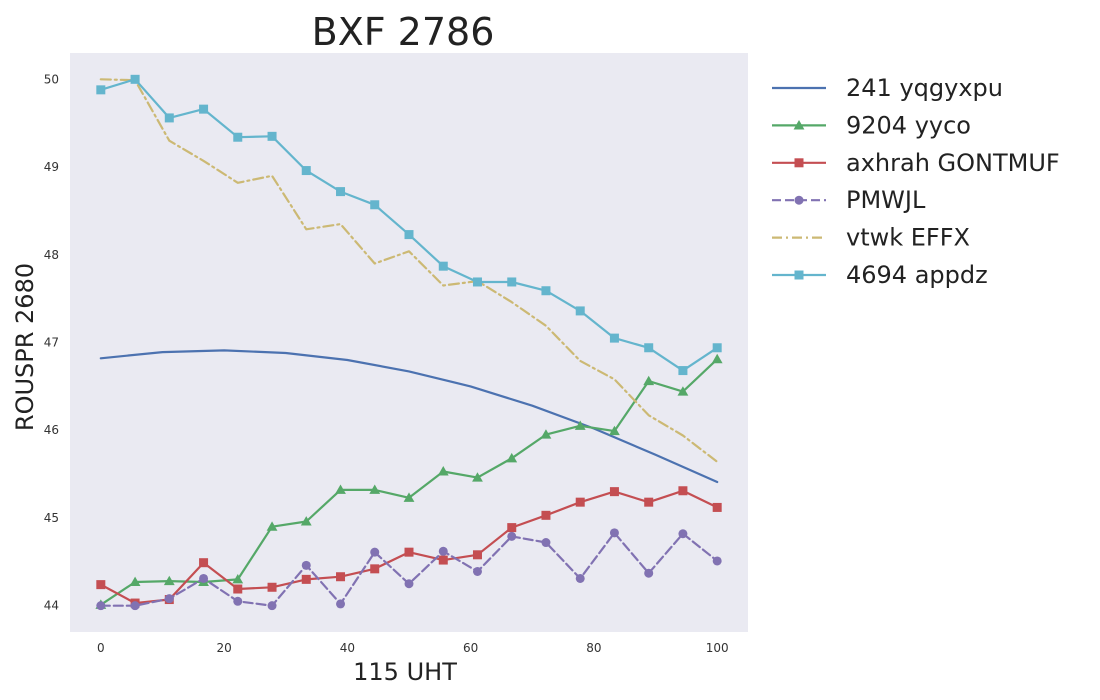  Describe the element at coordinates (924, 88) in the screenshot. I see `legend-label: 241 yqgyxpu` at that location.